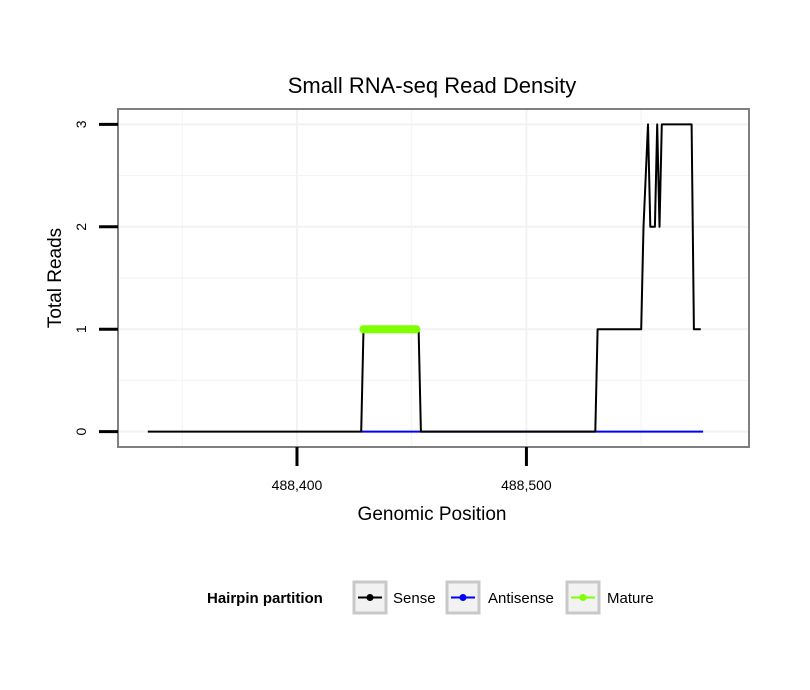 The width and height of the screenshot is (810, 690). Describe the element at coordinates (81, 432) in the screenshot. I see `y-tick-label-0: 0` at that location.